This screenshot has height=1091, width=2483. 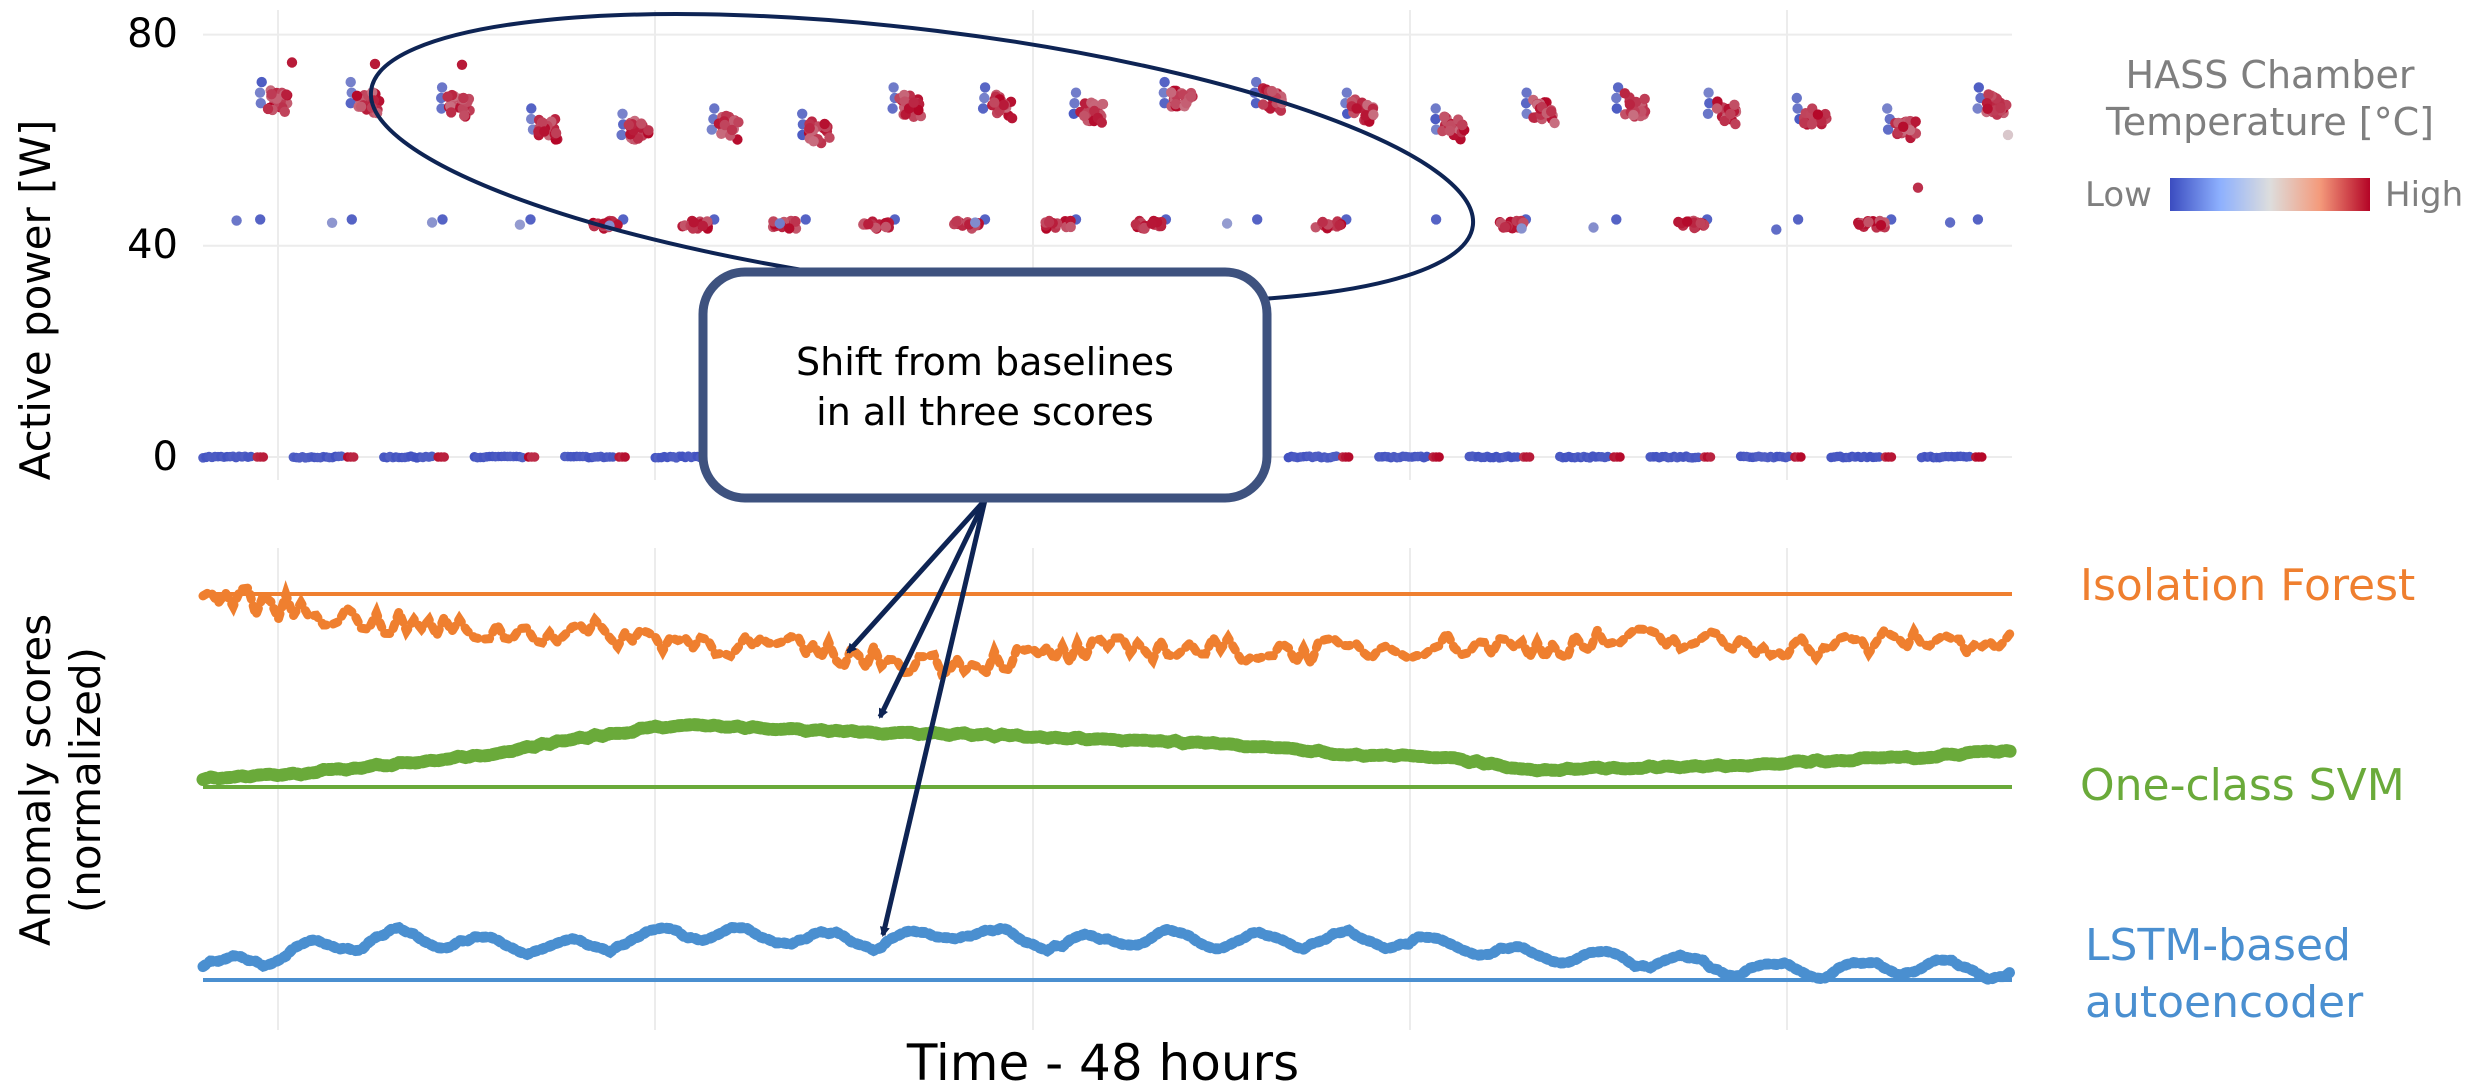 I want to click on x-axis-title: Time - 48 hours, so click(x=1102, y=1062).